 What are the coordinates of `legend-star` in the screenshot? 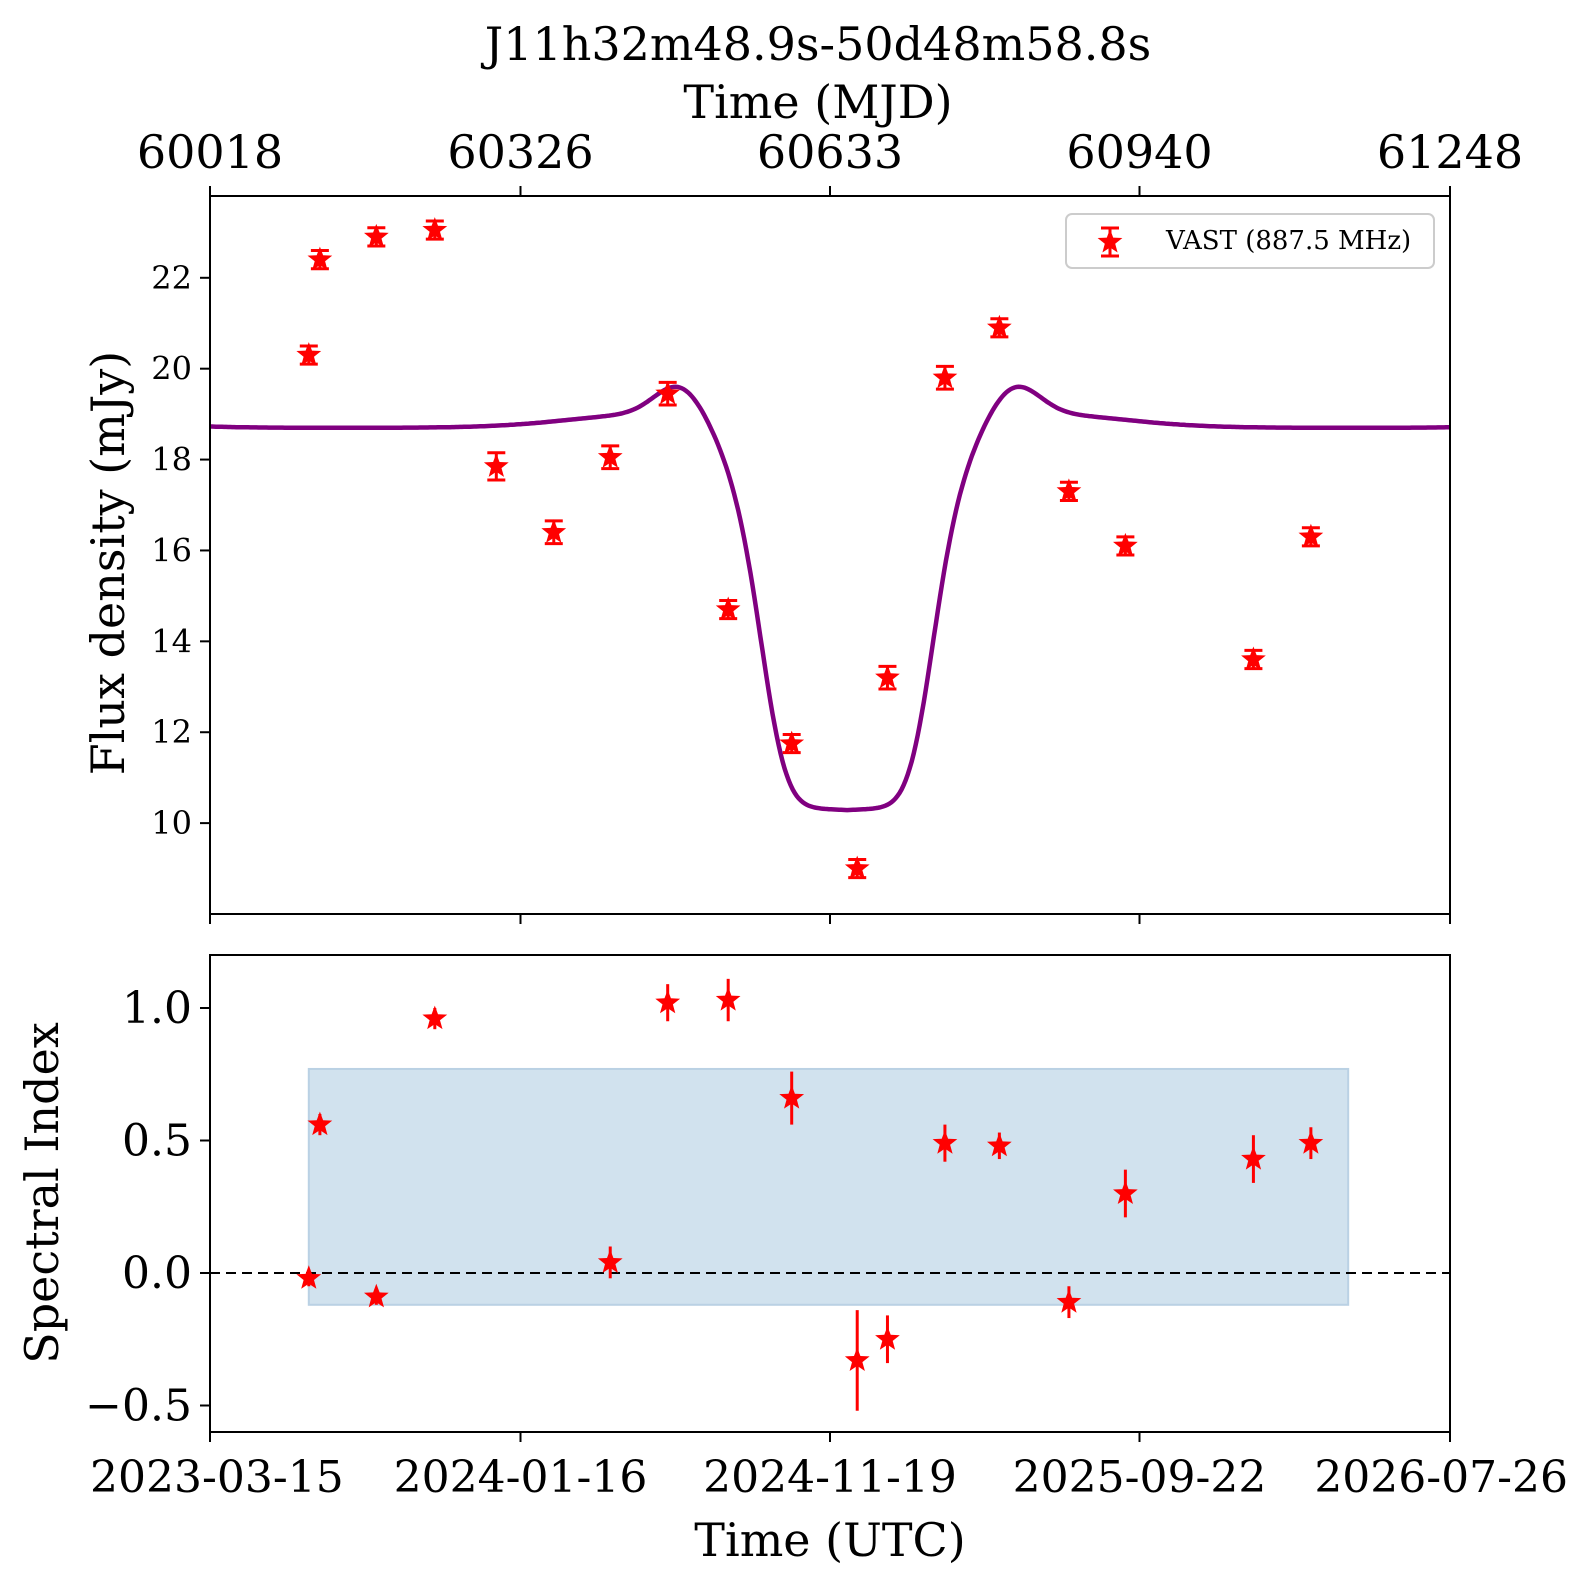 It's located at (1110, 241).